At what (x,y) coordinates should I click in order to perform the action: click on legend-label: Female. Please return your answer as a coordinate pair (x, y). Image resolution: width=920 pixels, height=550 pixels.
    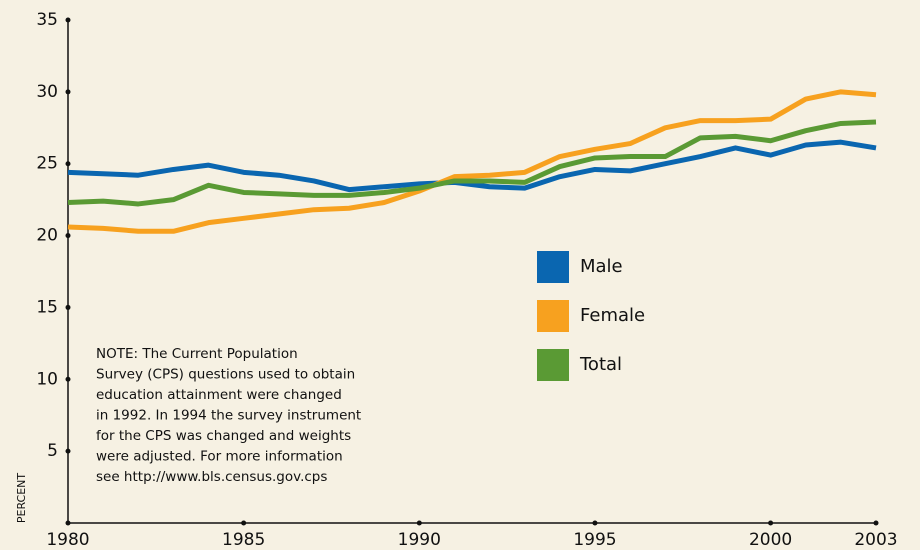
    Looking at the image, I should click on (612, 315).